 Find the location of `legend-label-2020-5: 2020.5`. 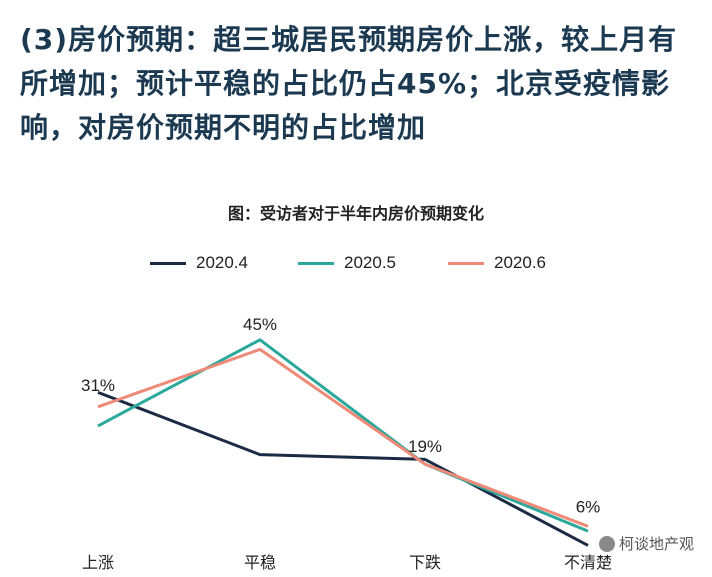

legend-label-2020-5: 2020.5 is located at coordinates (370, 262).